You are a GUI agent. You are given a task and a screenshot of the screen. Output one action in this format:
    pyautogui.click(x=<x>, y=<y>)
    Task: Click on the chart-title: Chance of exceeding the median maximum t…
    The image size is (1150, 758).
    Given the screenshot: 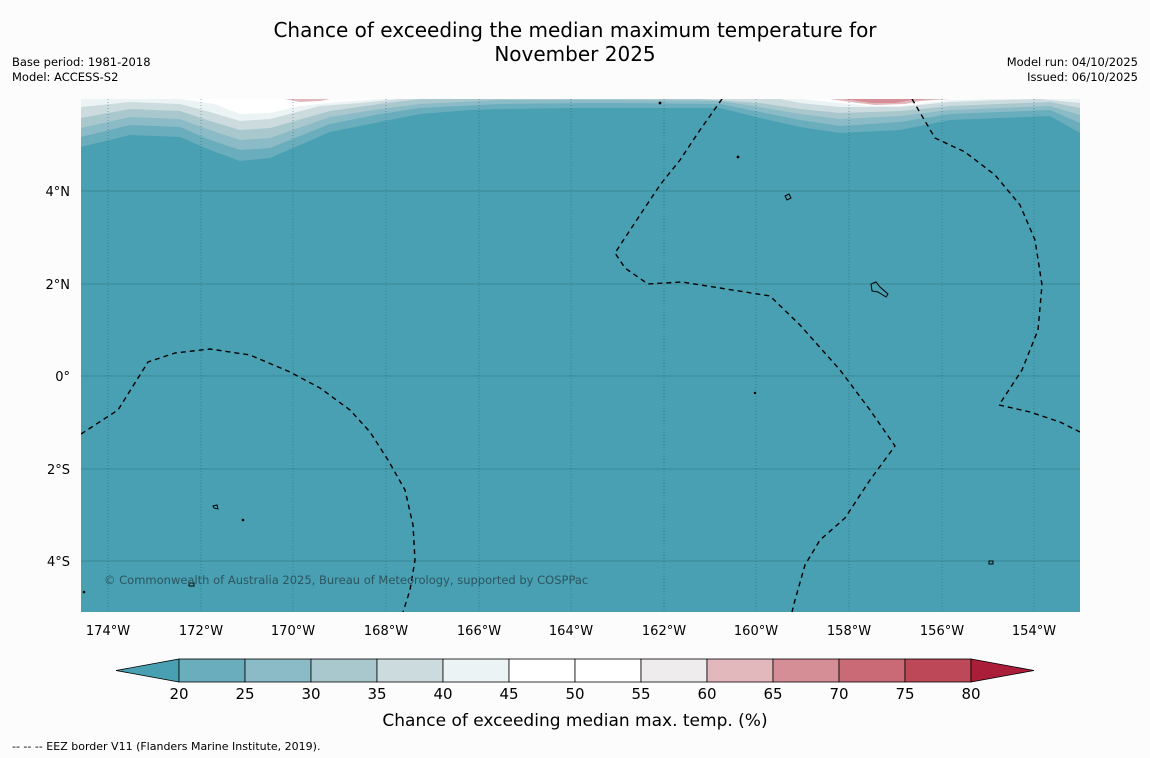 What is the action you would take?
    pyautogui.click(x=575, y=42)
    